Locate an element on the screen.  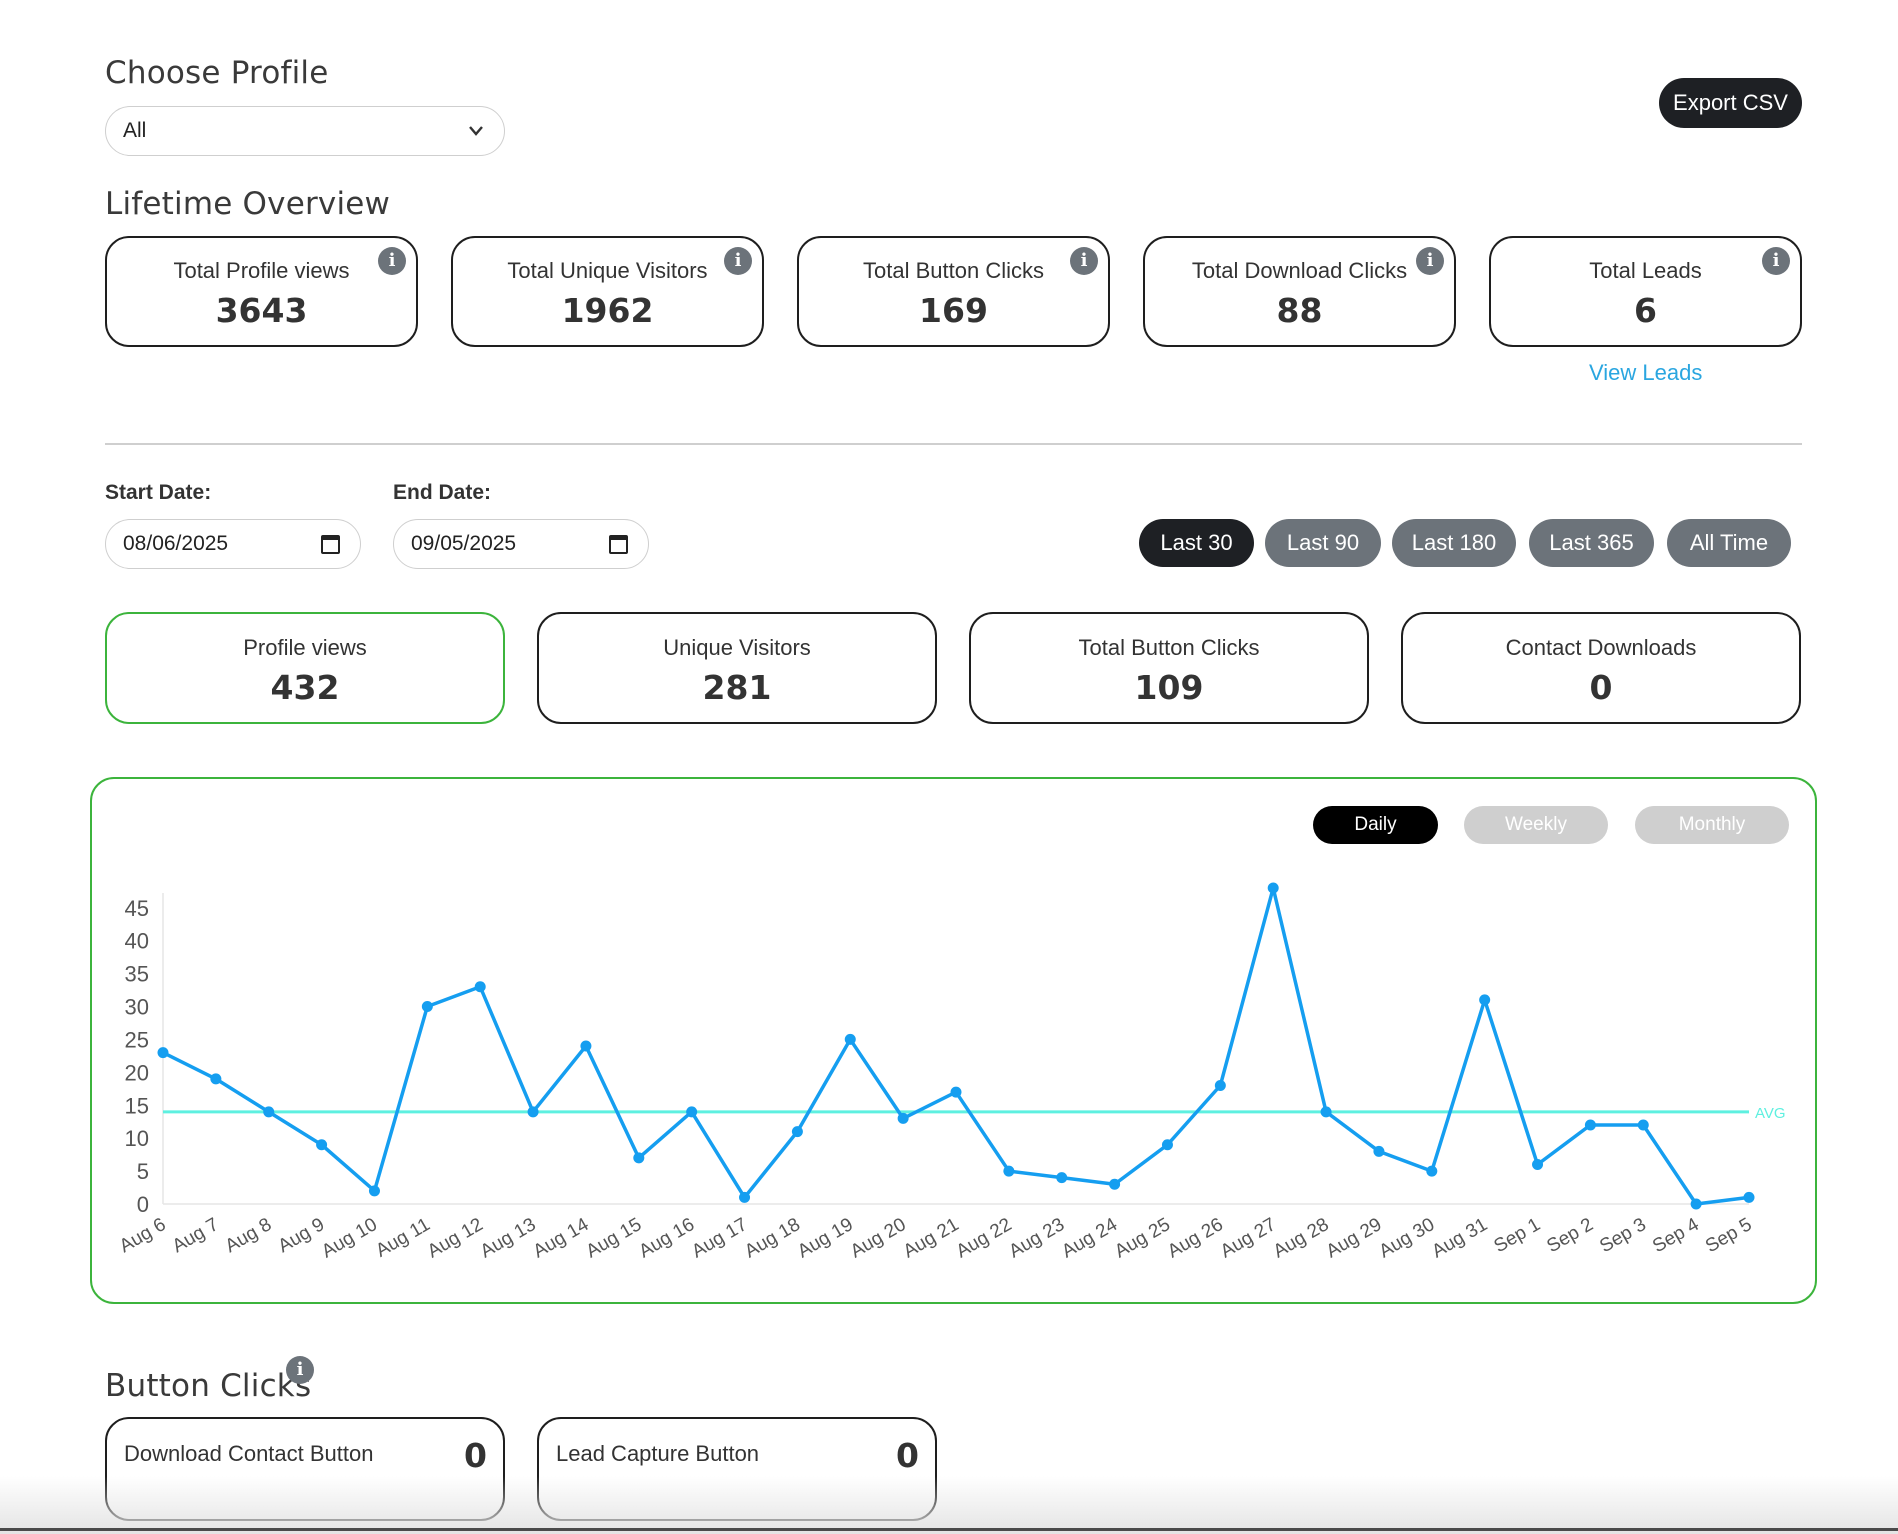
x-tick-label: Aug 15 is located at coordinates (614, 1238).